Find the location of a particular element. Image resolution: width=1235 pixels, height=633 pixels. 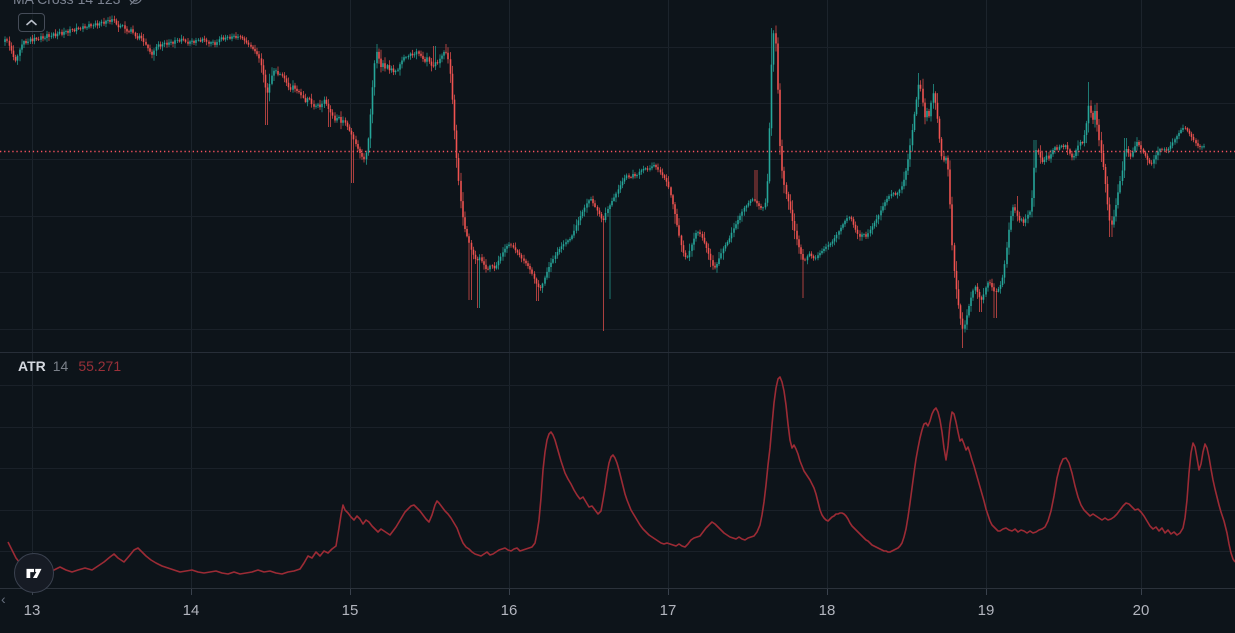

tradingview-logo-icon is located at coordinates (34, 573).